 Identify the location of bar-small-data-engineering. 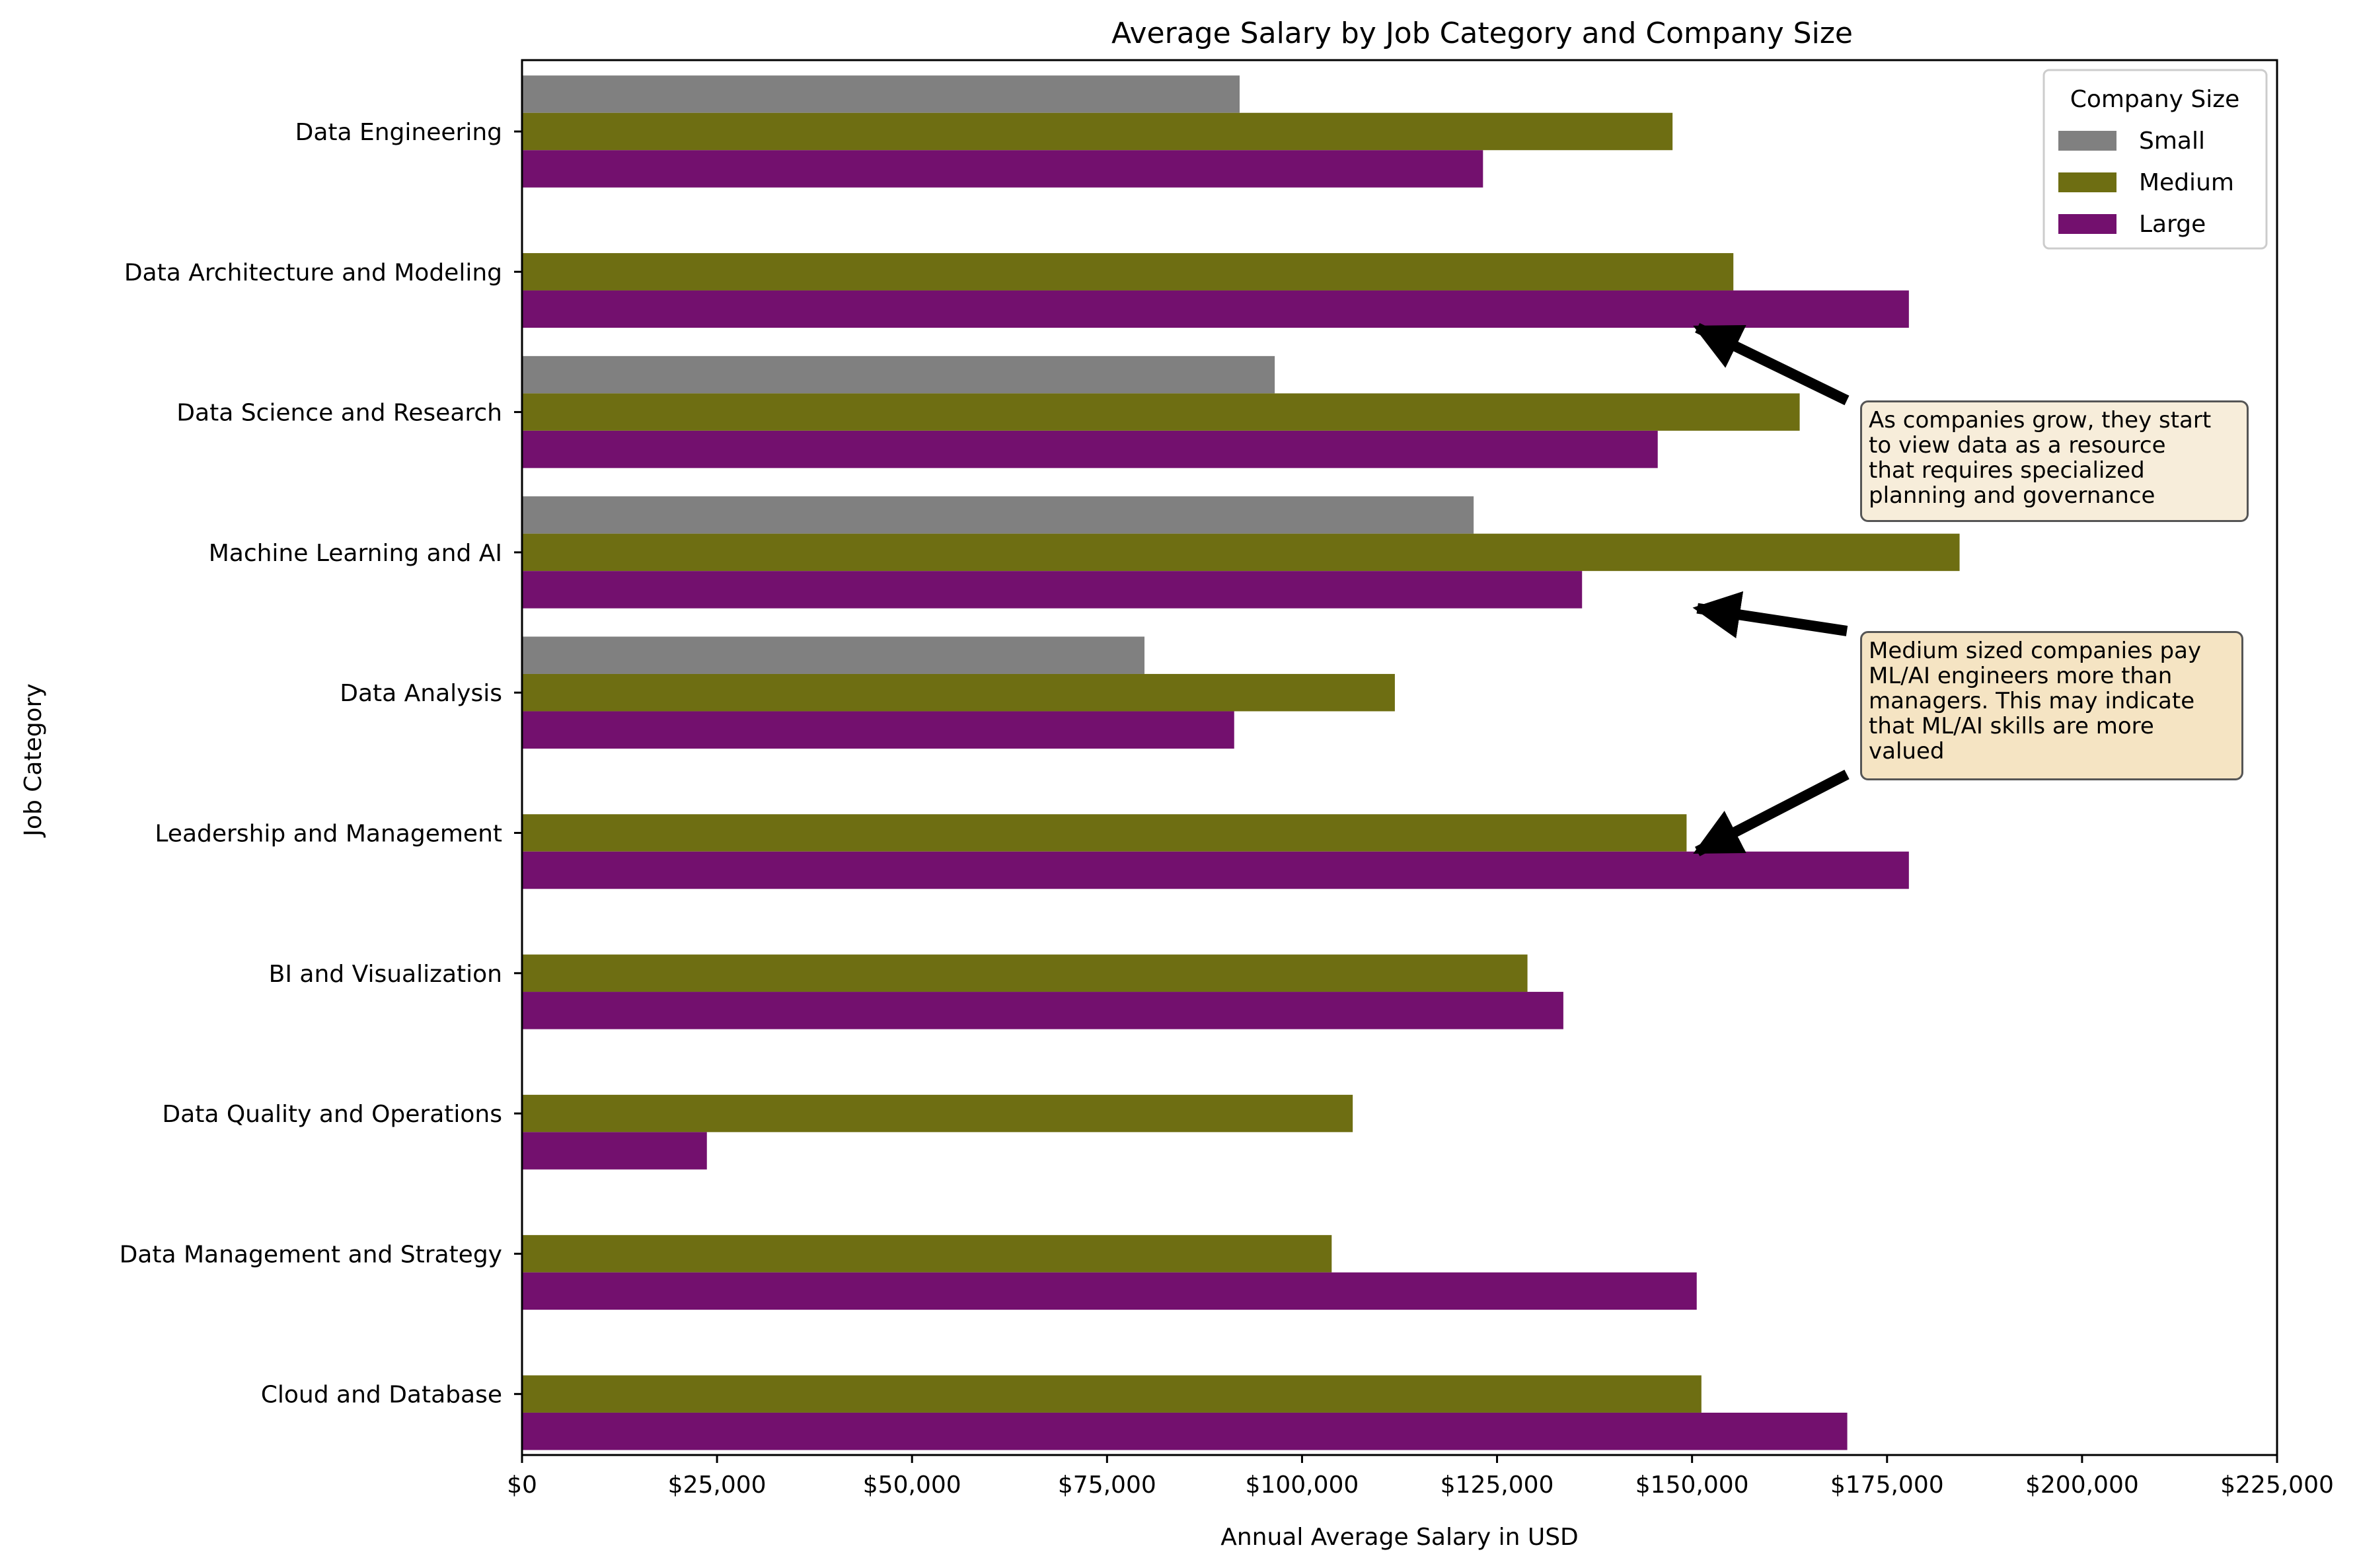
(881, 94).